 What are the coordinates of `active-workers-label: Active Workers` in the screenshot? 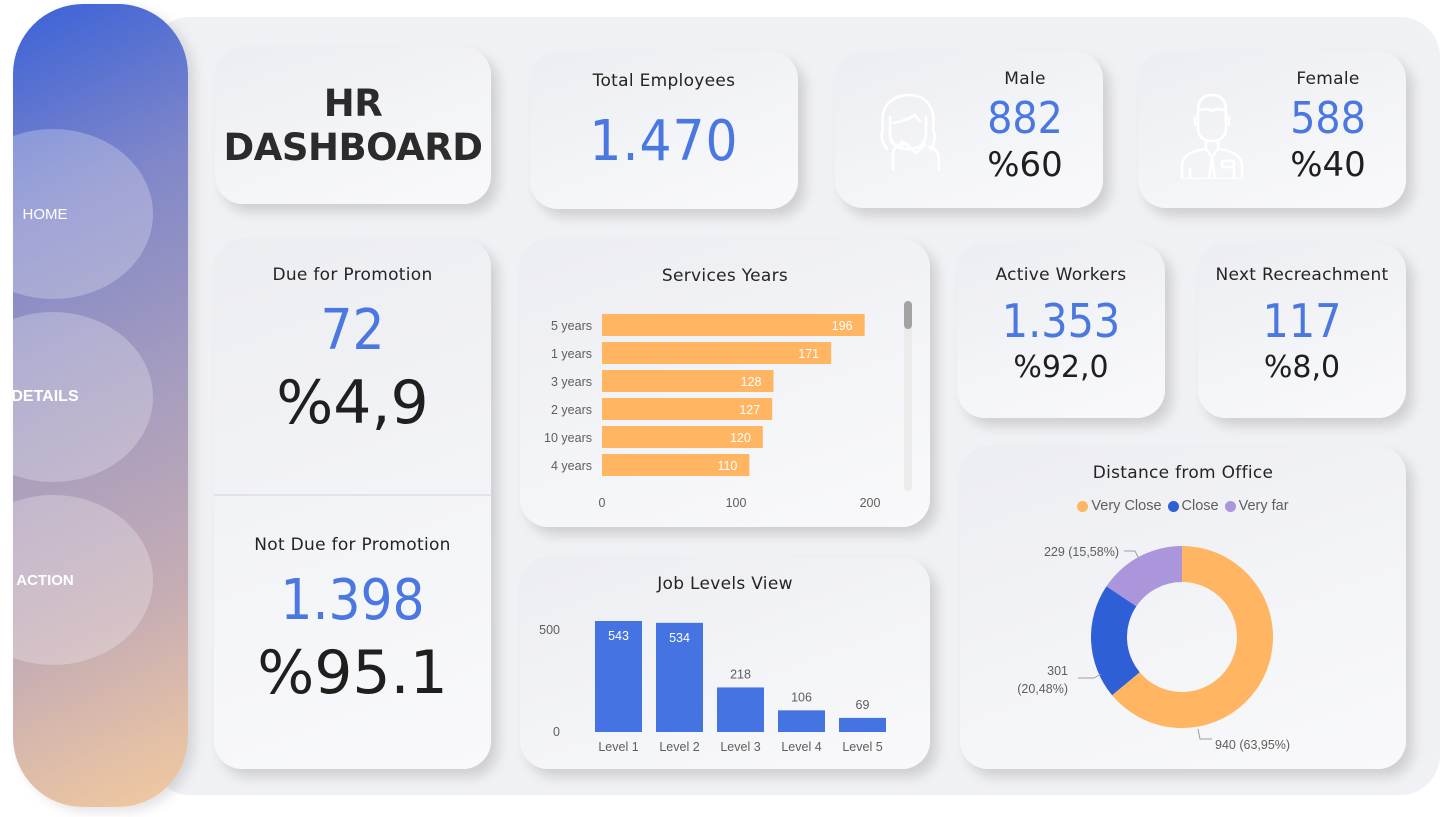 It's located at (1061, 275).